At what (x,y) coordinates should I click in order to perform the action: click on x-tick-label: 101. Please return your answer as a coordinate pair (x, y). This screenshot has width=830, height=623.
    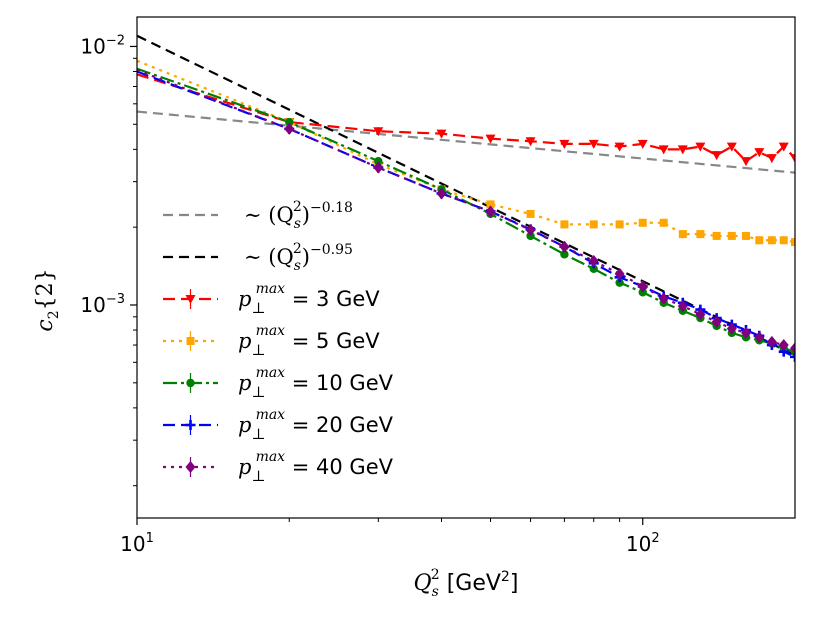
    Looking at the image, I should click on (137, 543).